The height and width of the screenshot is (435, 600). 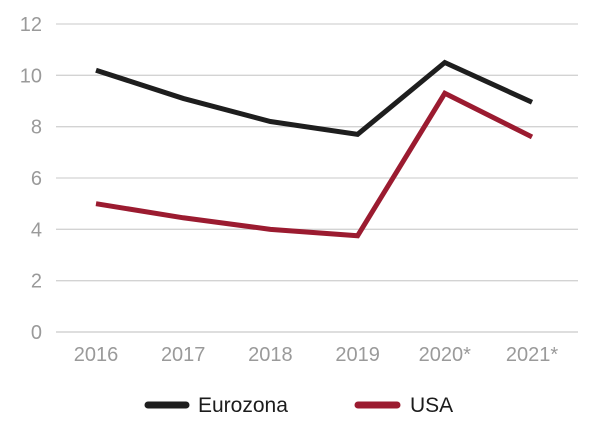 I want to click on x-tick-label: 2016, so click(x=96, y=355).